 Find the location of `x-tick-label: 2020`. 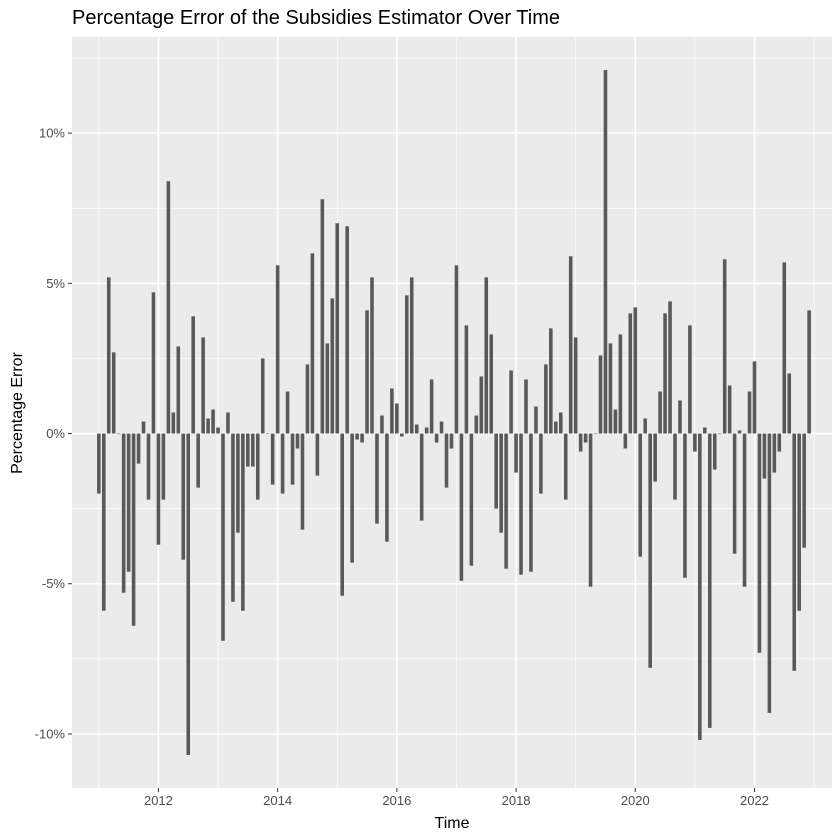

x-tick-label: 2020 is located at coordinates (635, 800).